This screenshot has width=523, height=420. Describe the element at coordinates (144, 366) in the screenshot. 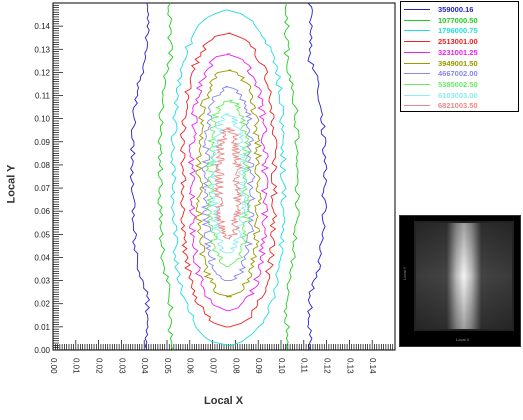

I see `x-tick-label: 0.04` at that location.